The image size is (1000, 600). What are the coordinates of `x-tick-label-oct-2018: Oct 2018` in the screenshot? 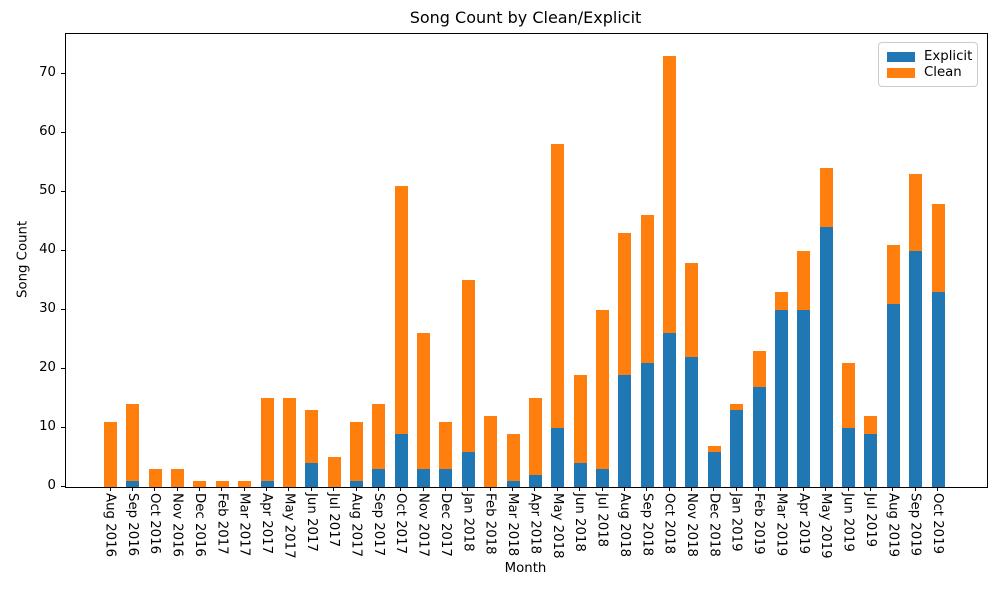 It's located at (669, 524).